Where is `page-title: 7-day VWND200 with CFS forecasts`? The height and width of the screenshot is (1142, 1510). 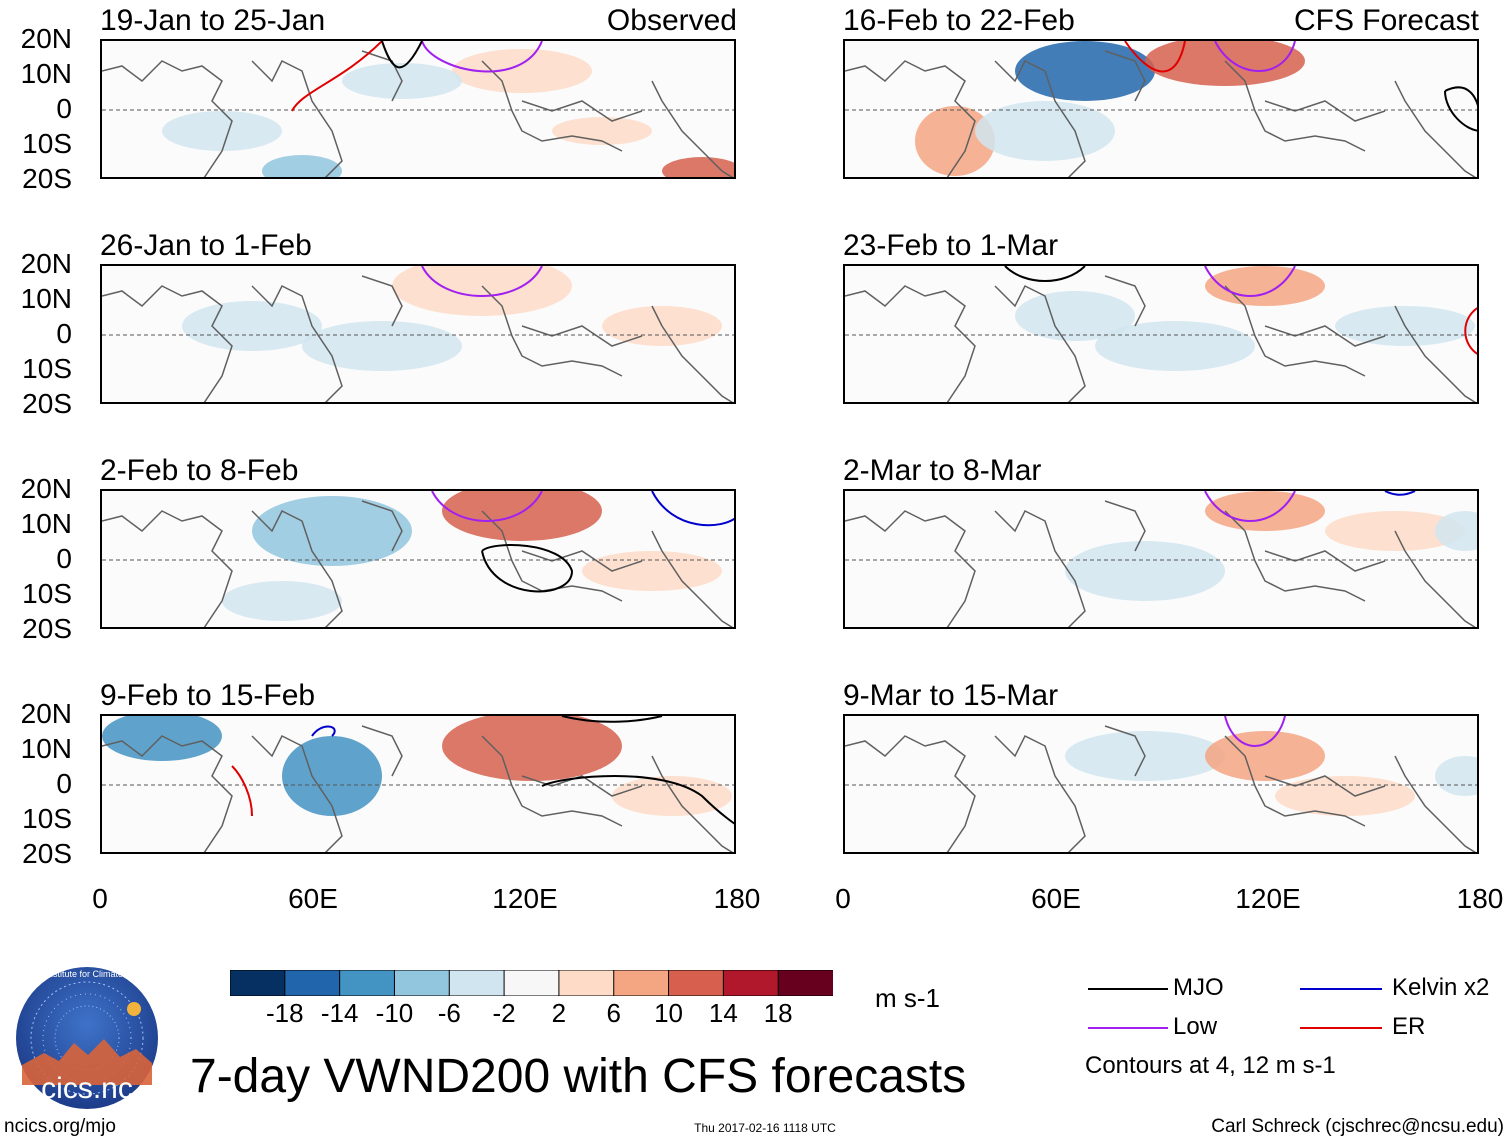 page-title: 7-day VWND200 with CFS forecasts is located at coordinates (578, 1076).